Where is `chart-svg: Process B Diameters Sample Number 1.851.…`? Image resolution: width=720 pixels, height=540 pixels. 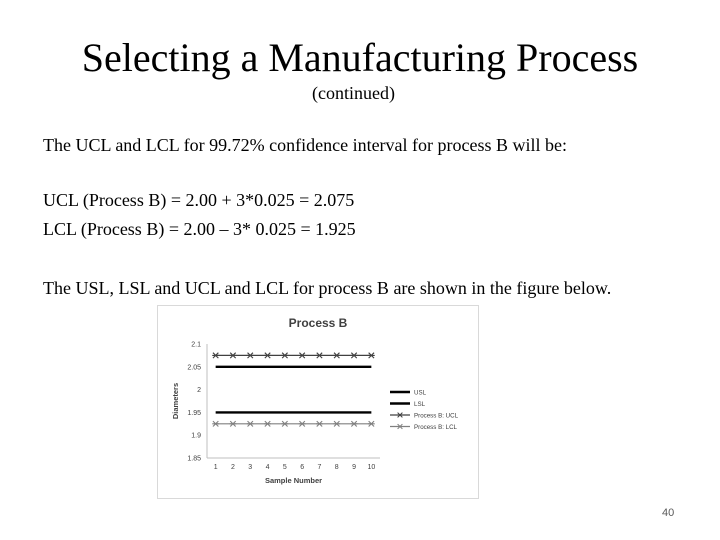 chart-svg: Process B Diameters Sample Number 1.851.… is located at coordinates (315, 400).